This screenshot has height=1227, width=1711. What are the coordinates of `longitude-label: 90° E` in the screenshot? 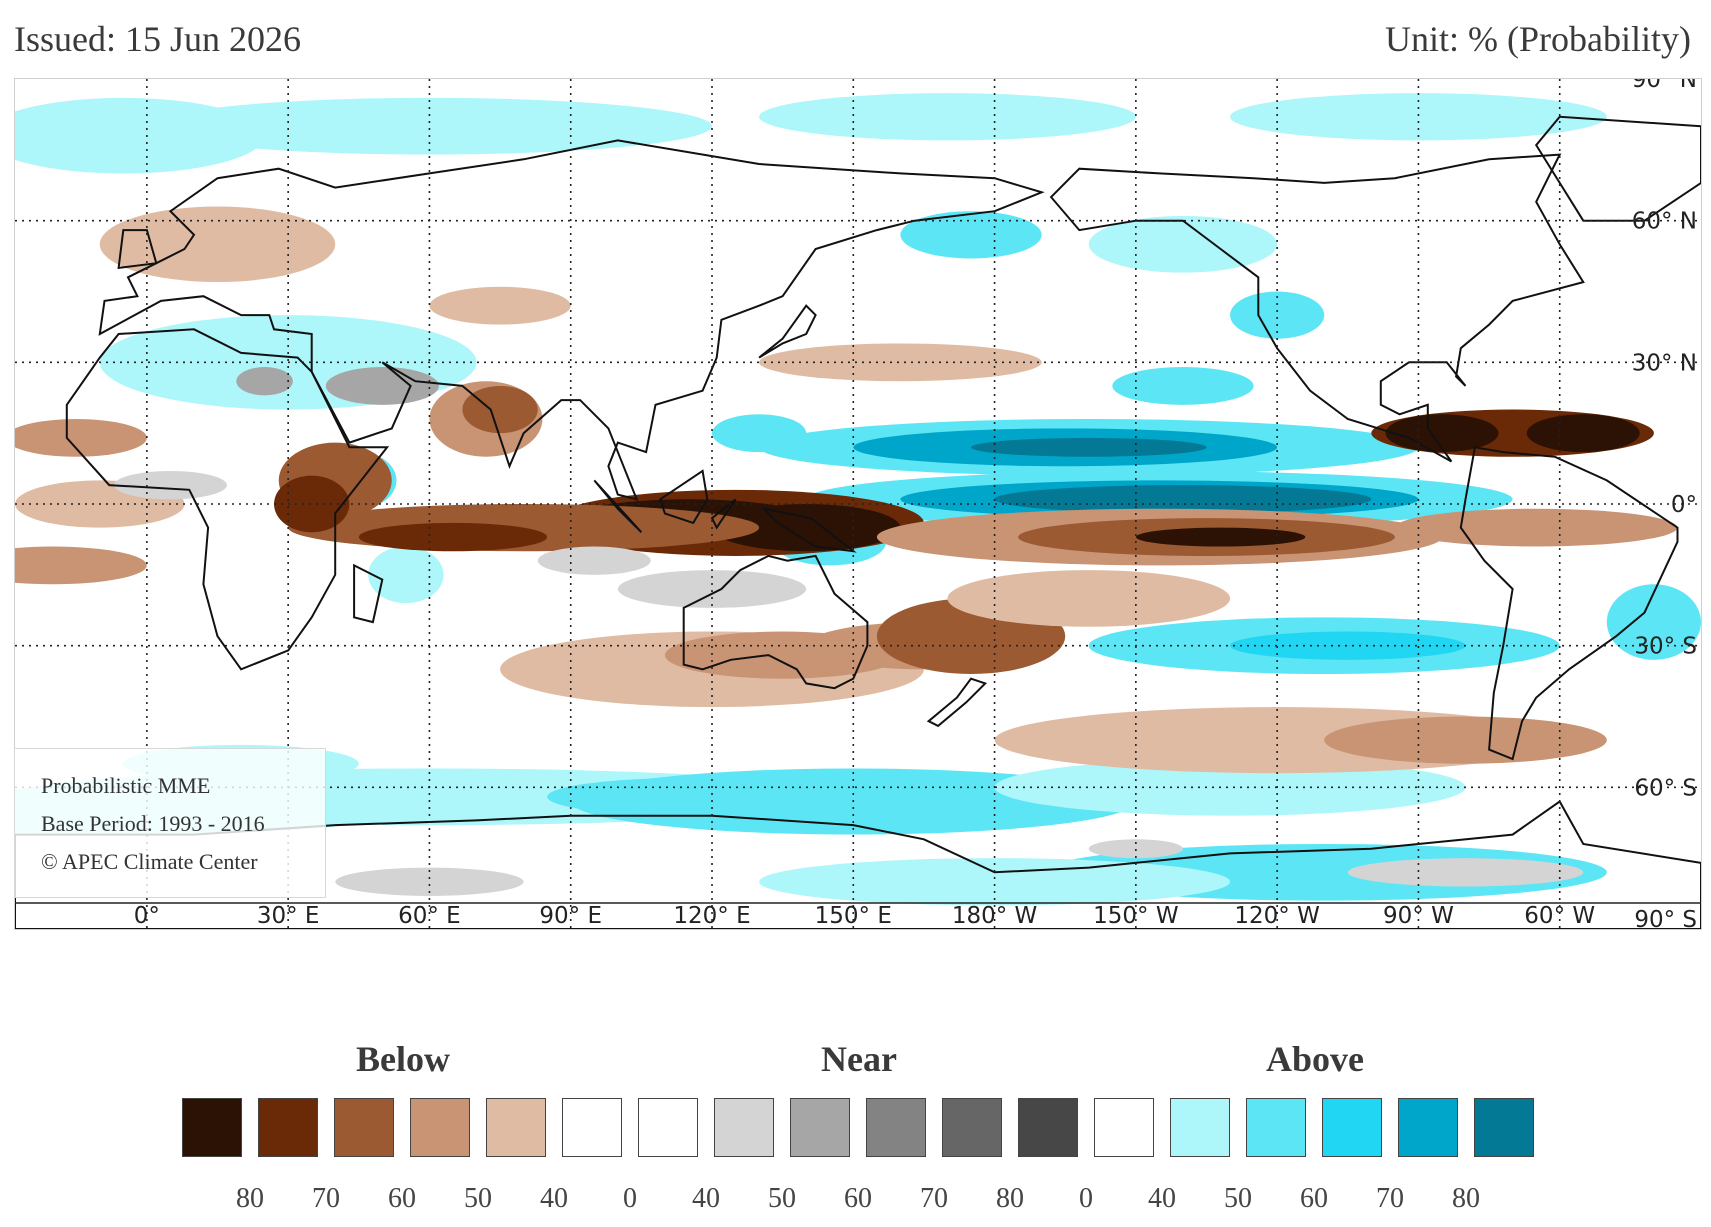 It's located at (570, 916).